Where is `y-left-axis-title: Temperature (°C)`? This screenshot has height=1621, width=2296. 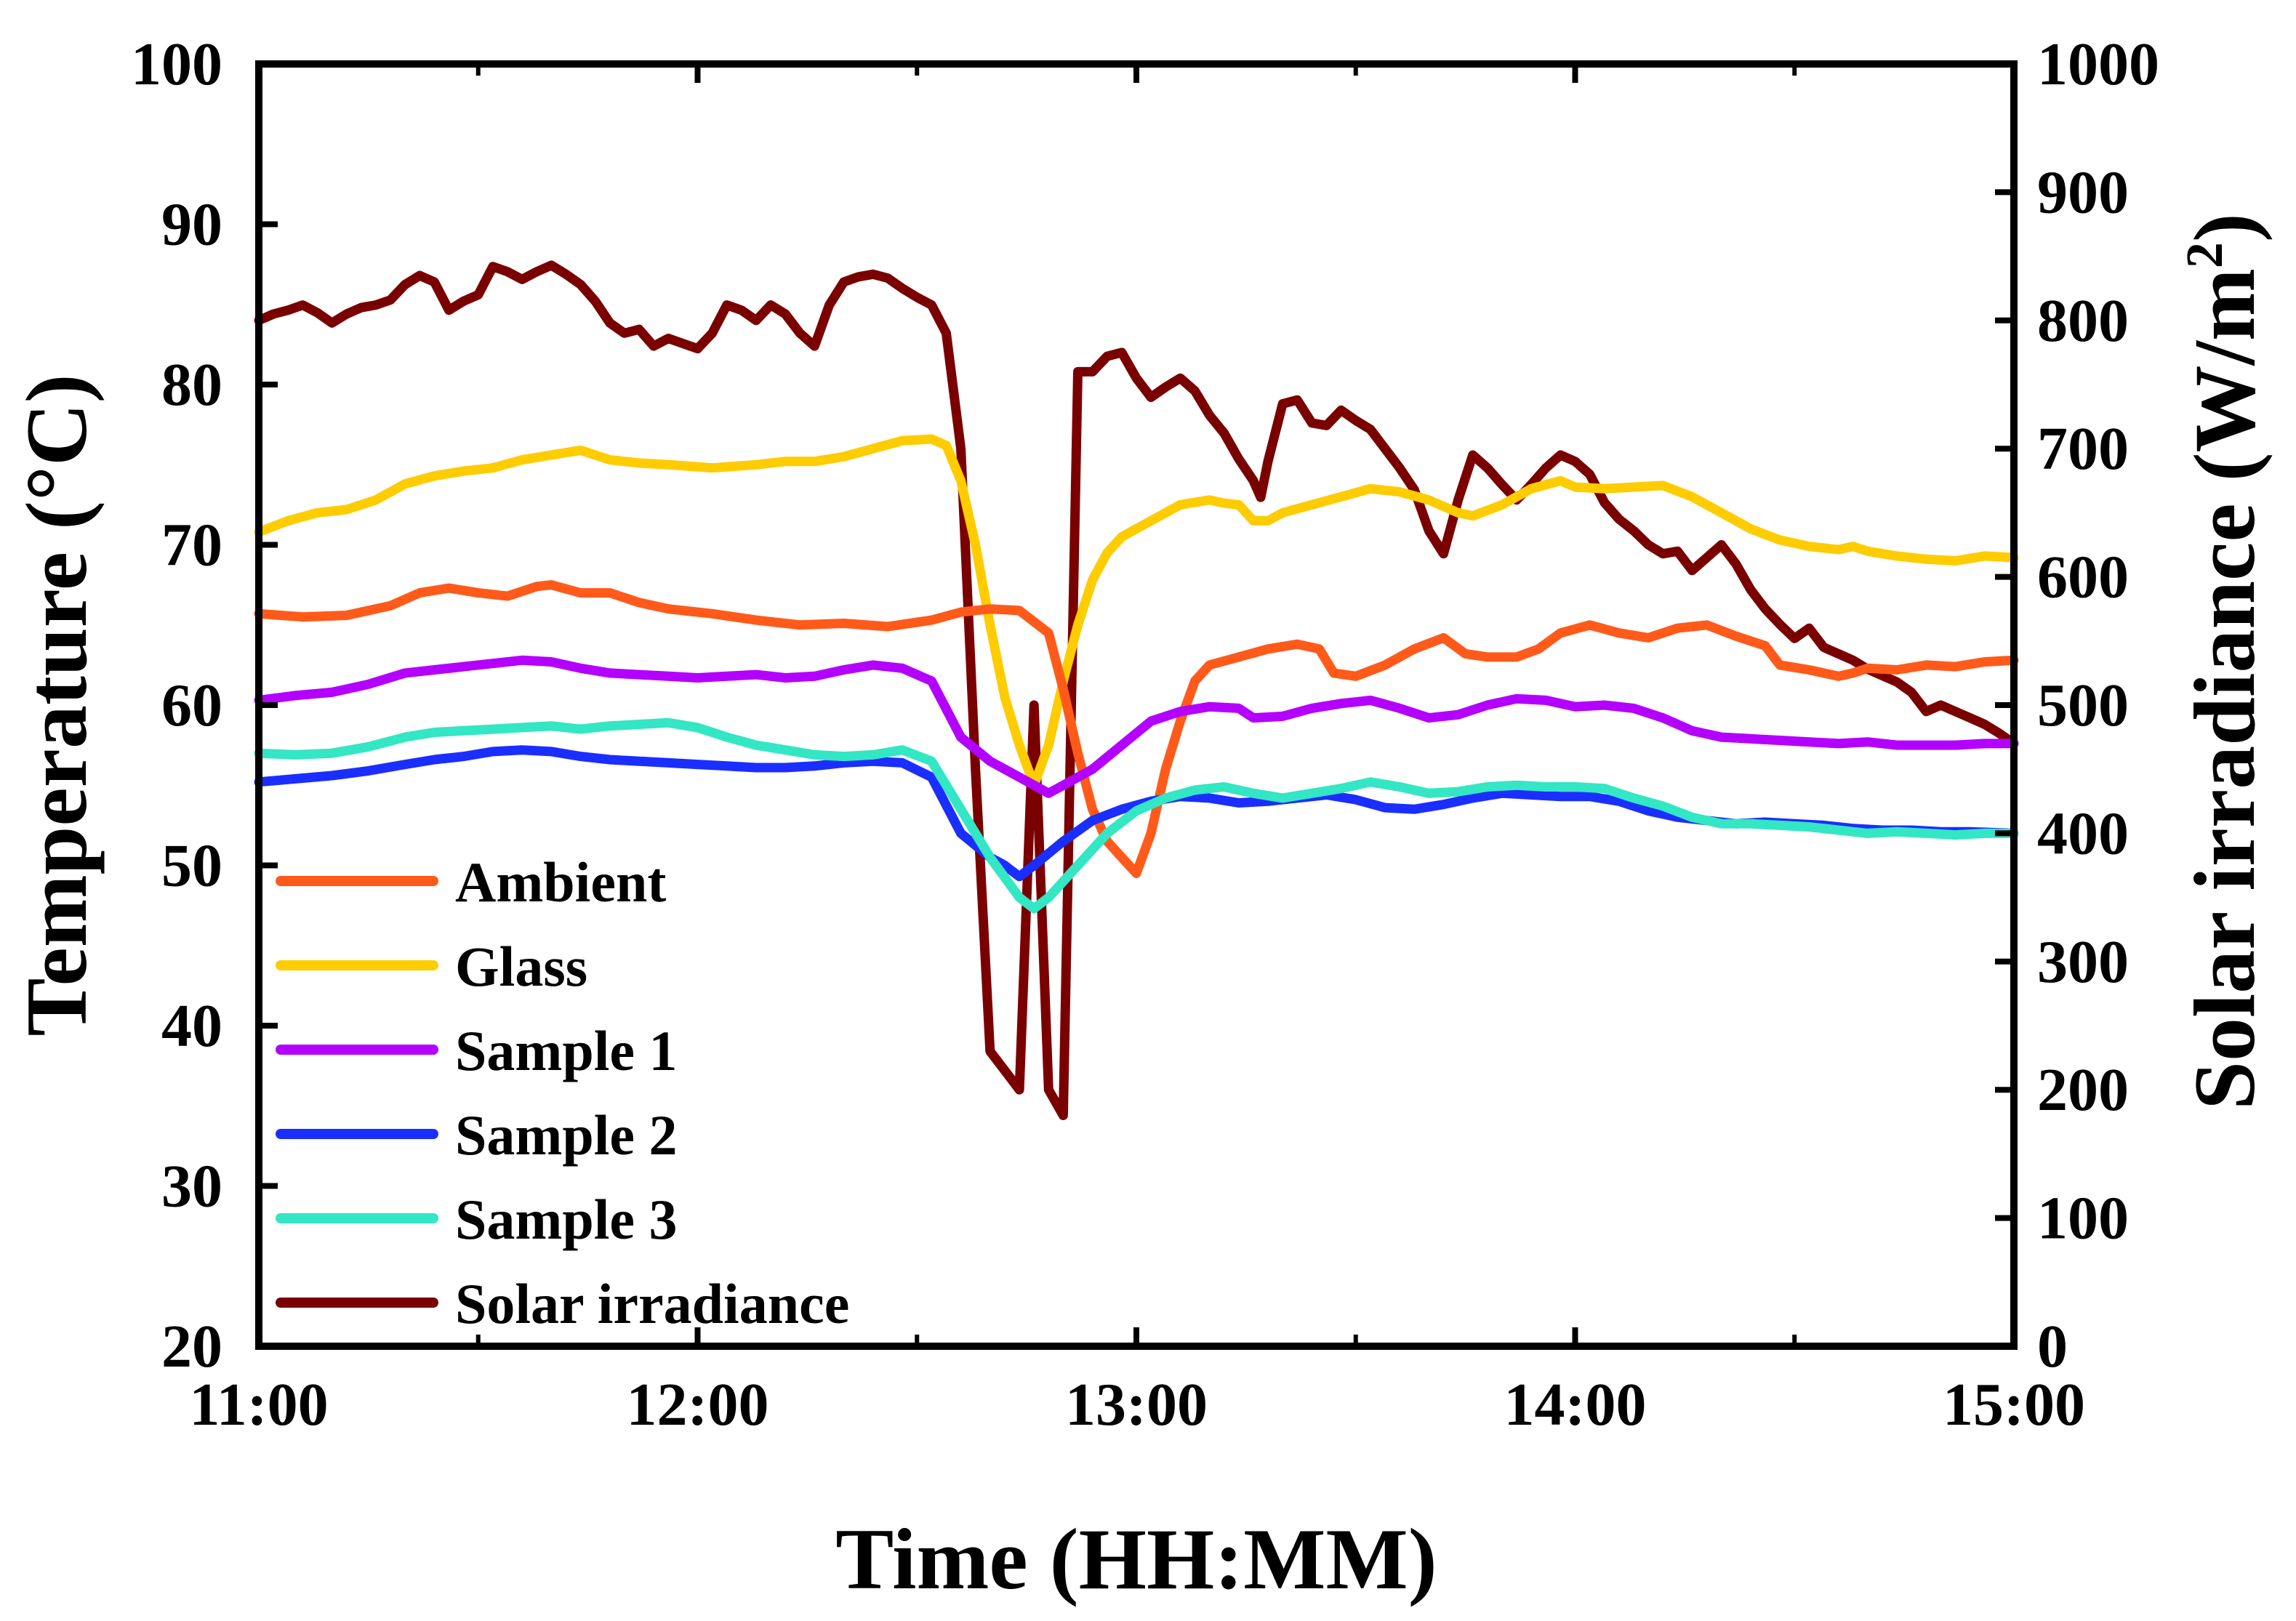 y-left-axis-title: Temperature (°C) is located at coordinates (56, 705).